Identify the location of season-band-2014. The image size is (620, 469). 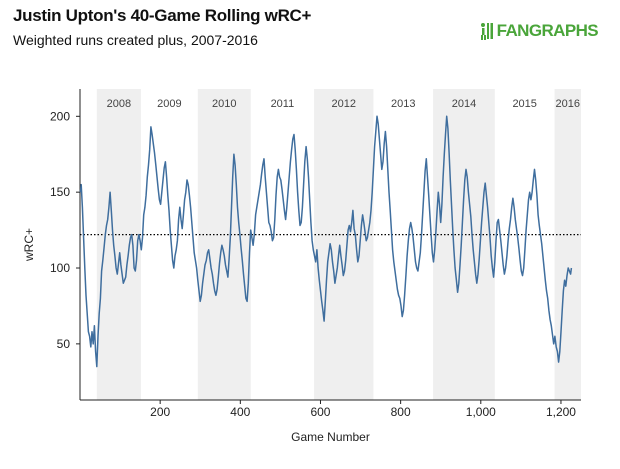
(464, 244).